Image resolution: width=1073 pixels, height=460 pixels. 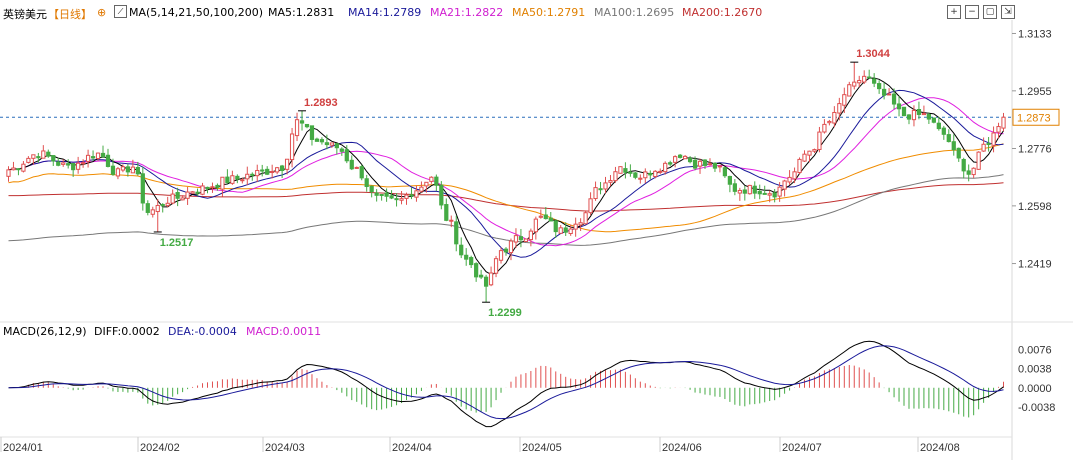 I want to click on current-price-box, so click(x=1036, y=117).